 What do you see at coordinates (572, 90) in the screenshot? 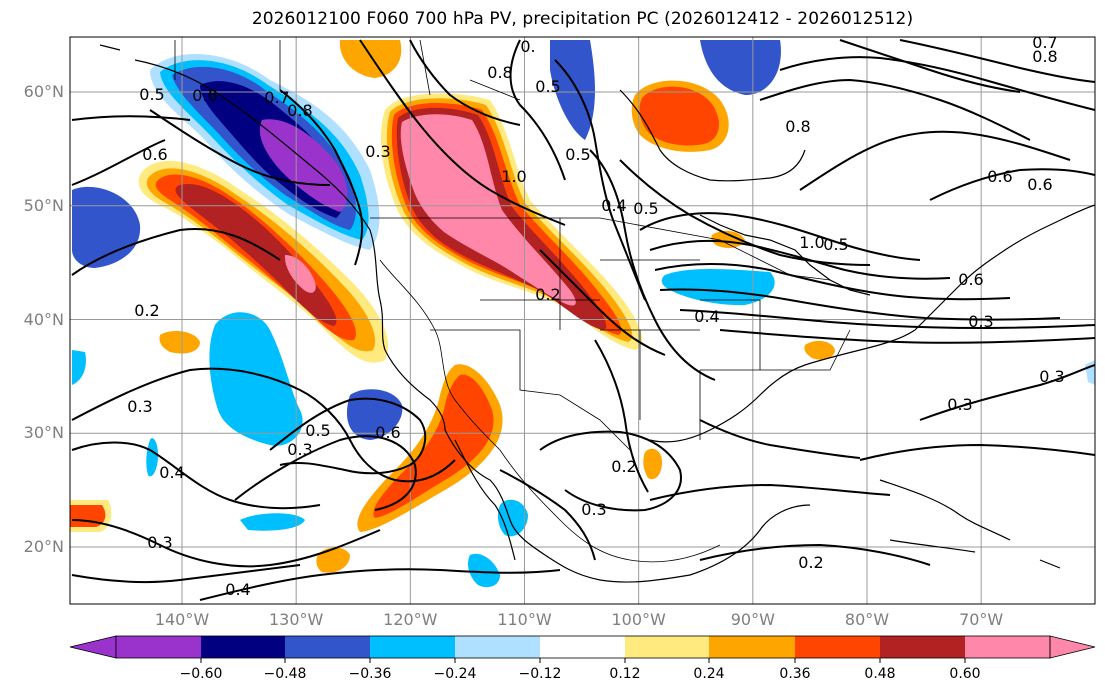
I see `neg-blob-bay` at bounding box center [572, 90].